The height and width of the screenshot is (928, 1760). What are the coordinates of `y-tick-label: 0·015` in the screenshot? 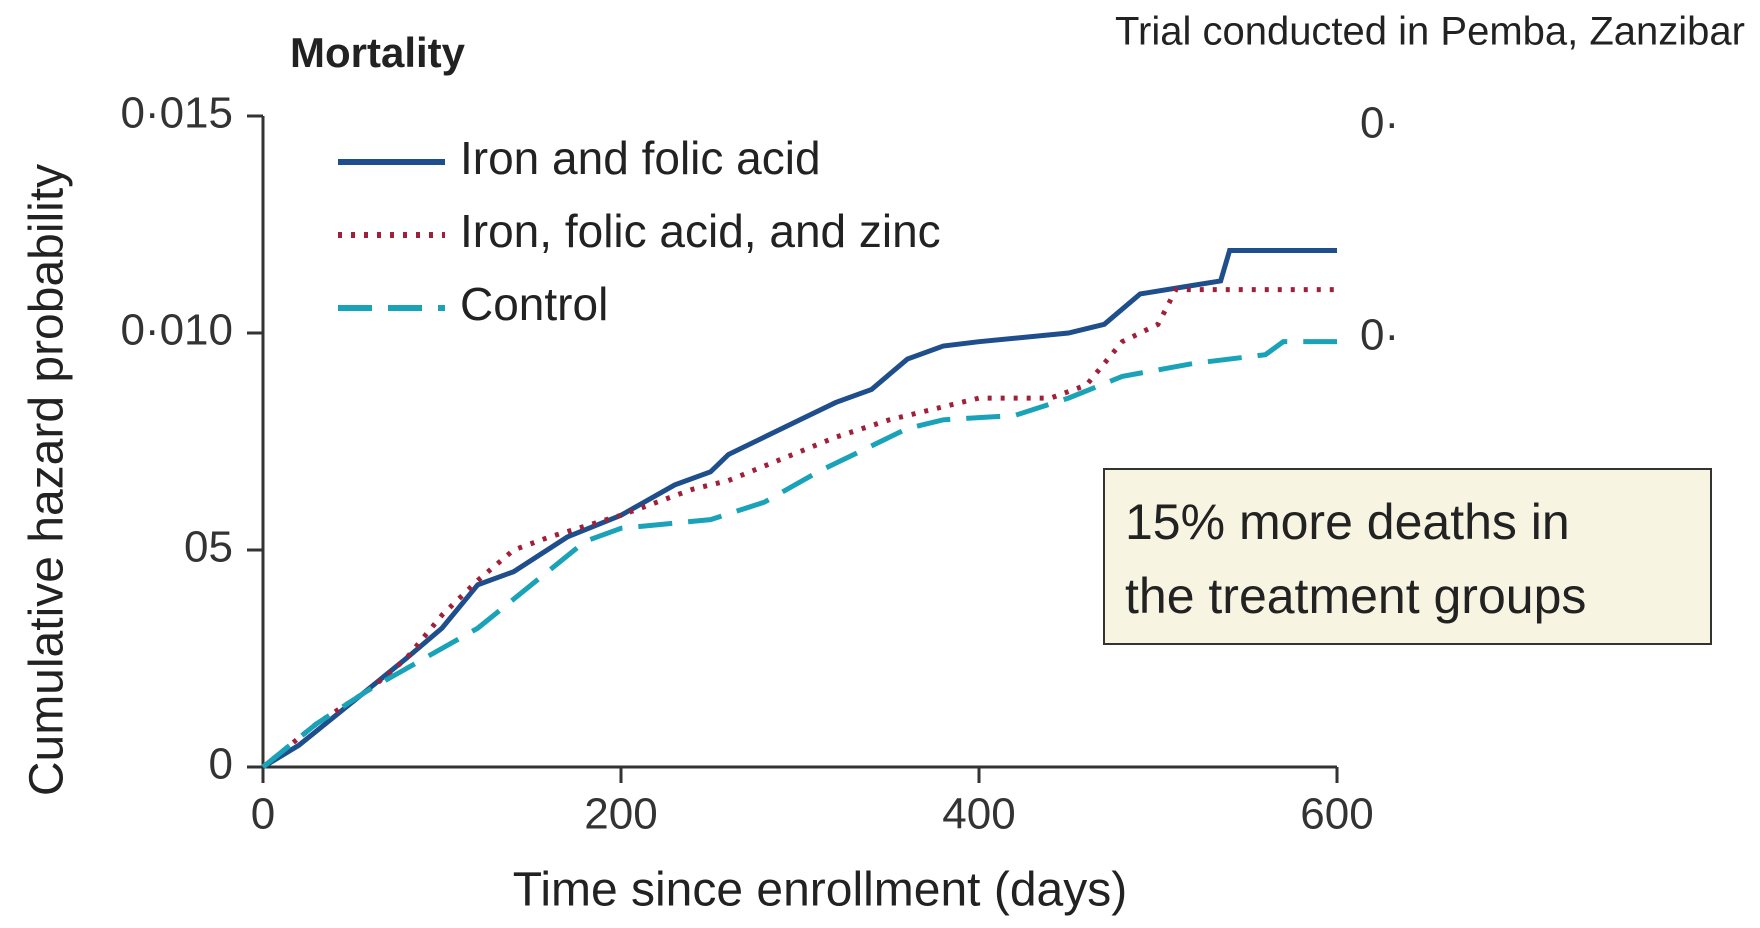 It's located at (176, 113).